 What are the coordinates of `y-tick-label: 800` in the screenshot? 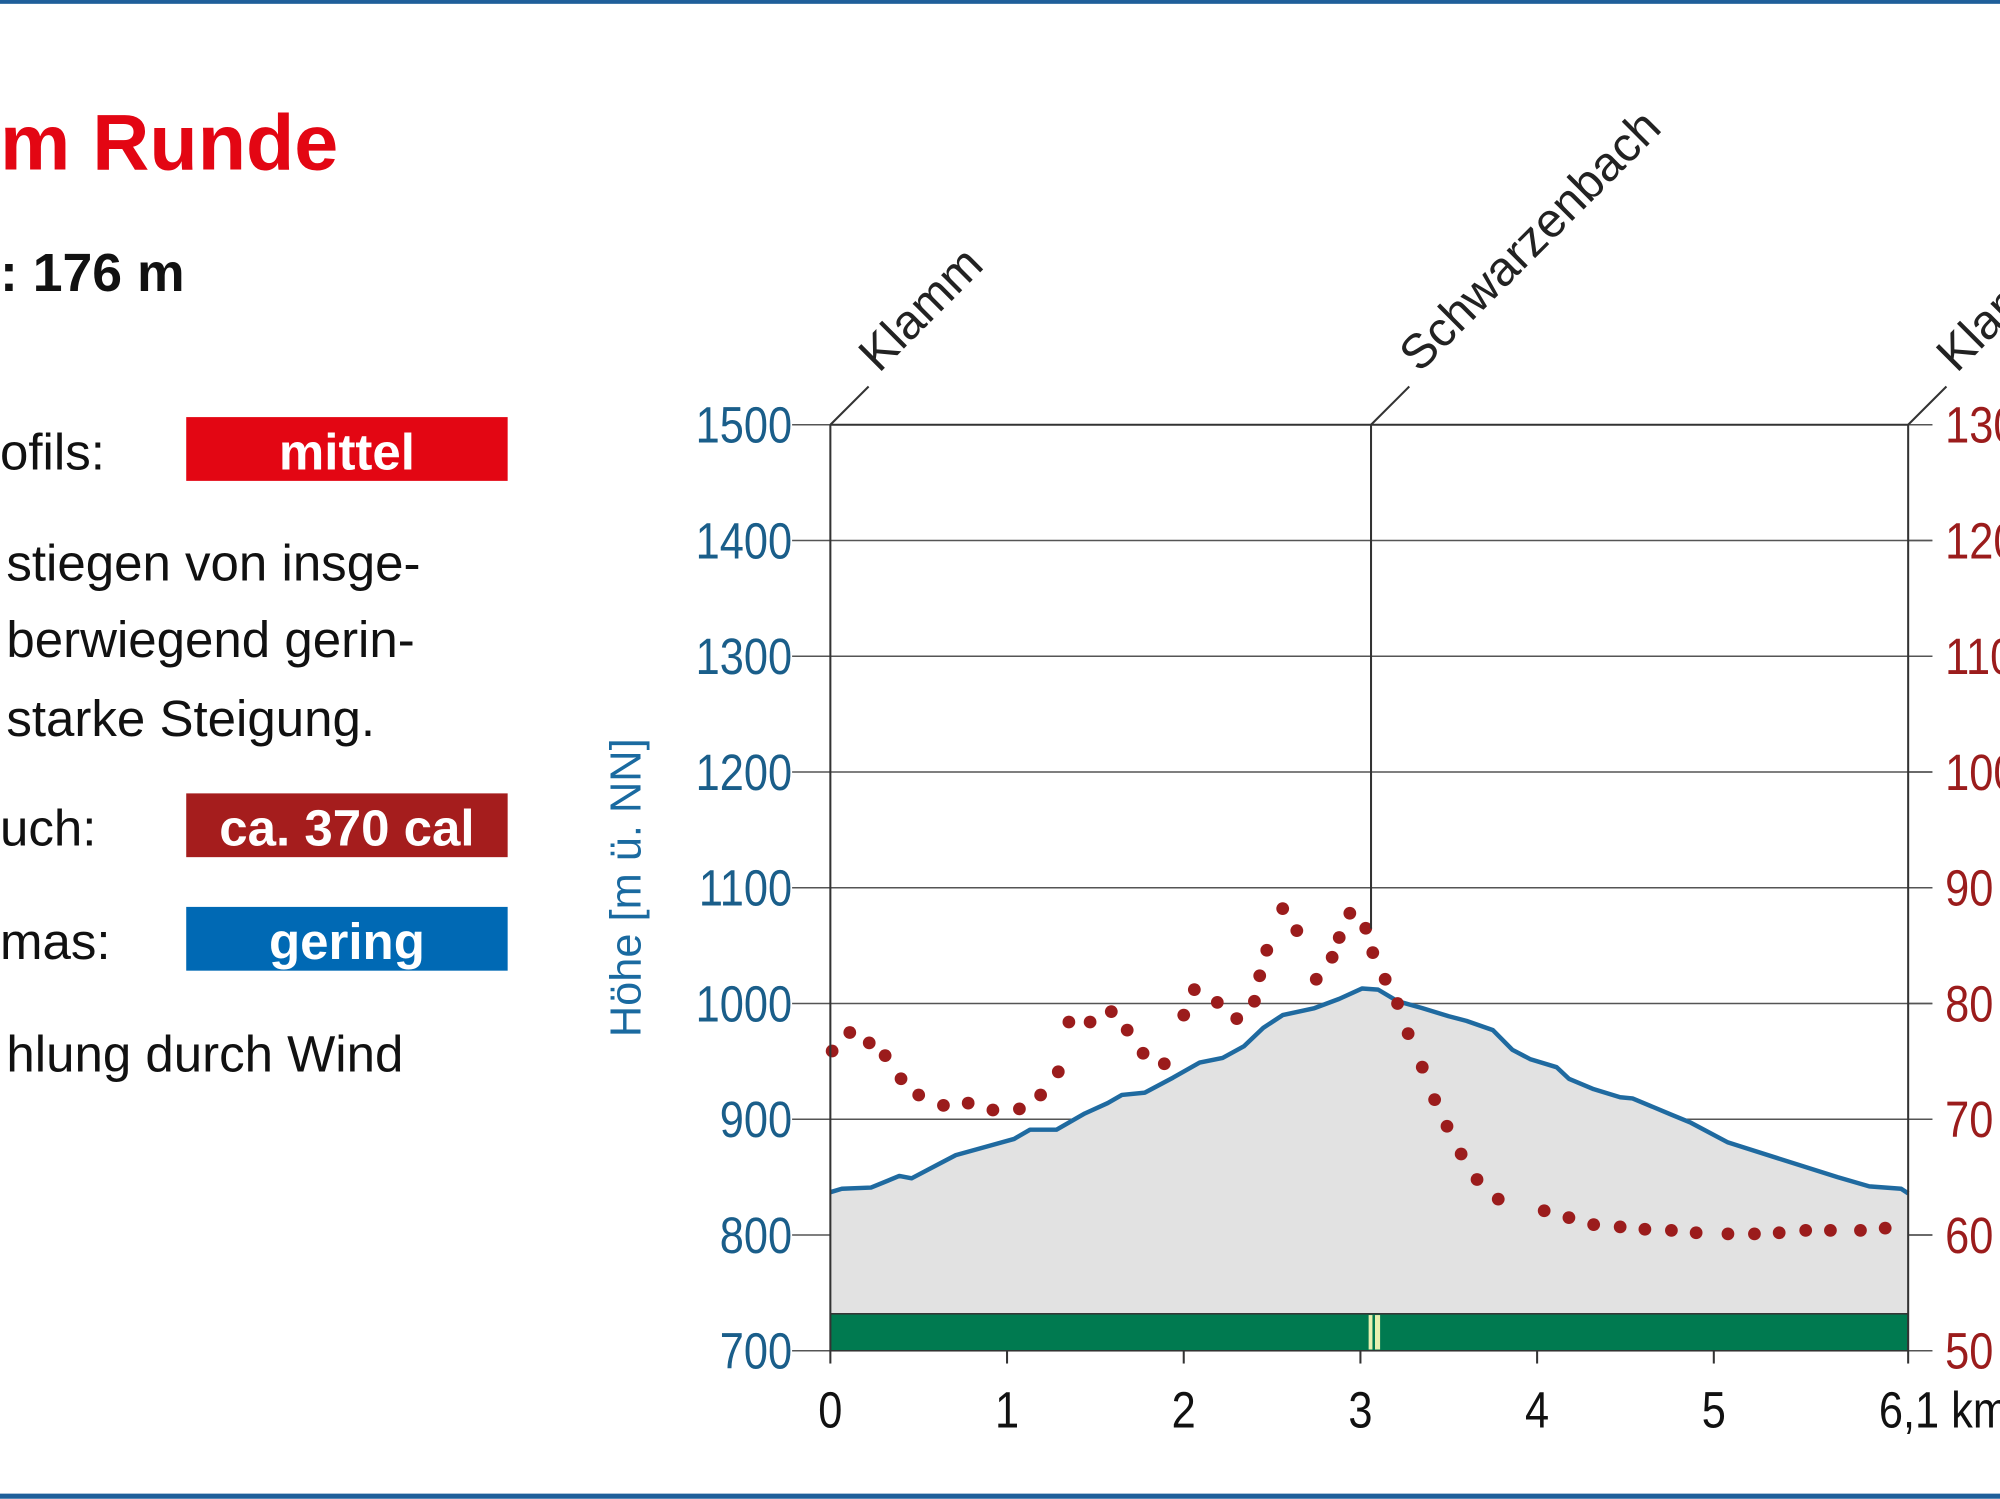 It's located at (756, 1236).